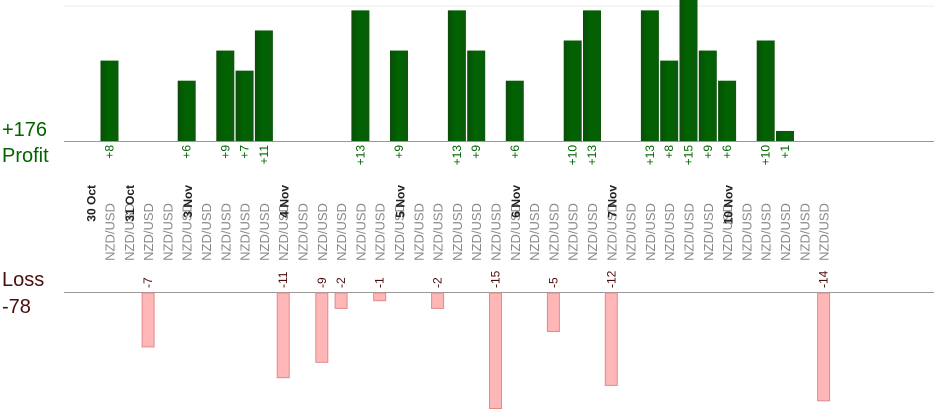  I want to click on profit-value-label: +15, so click(689, 155).